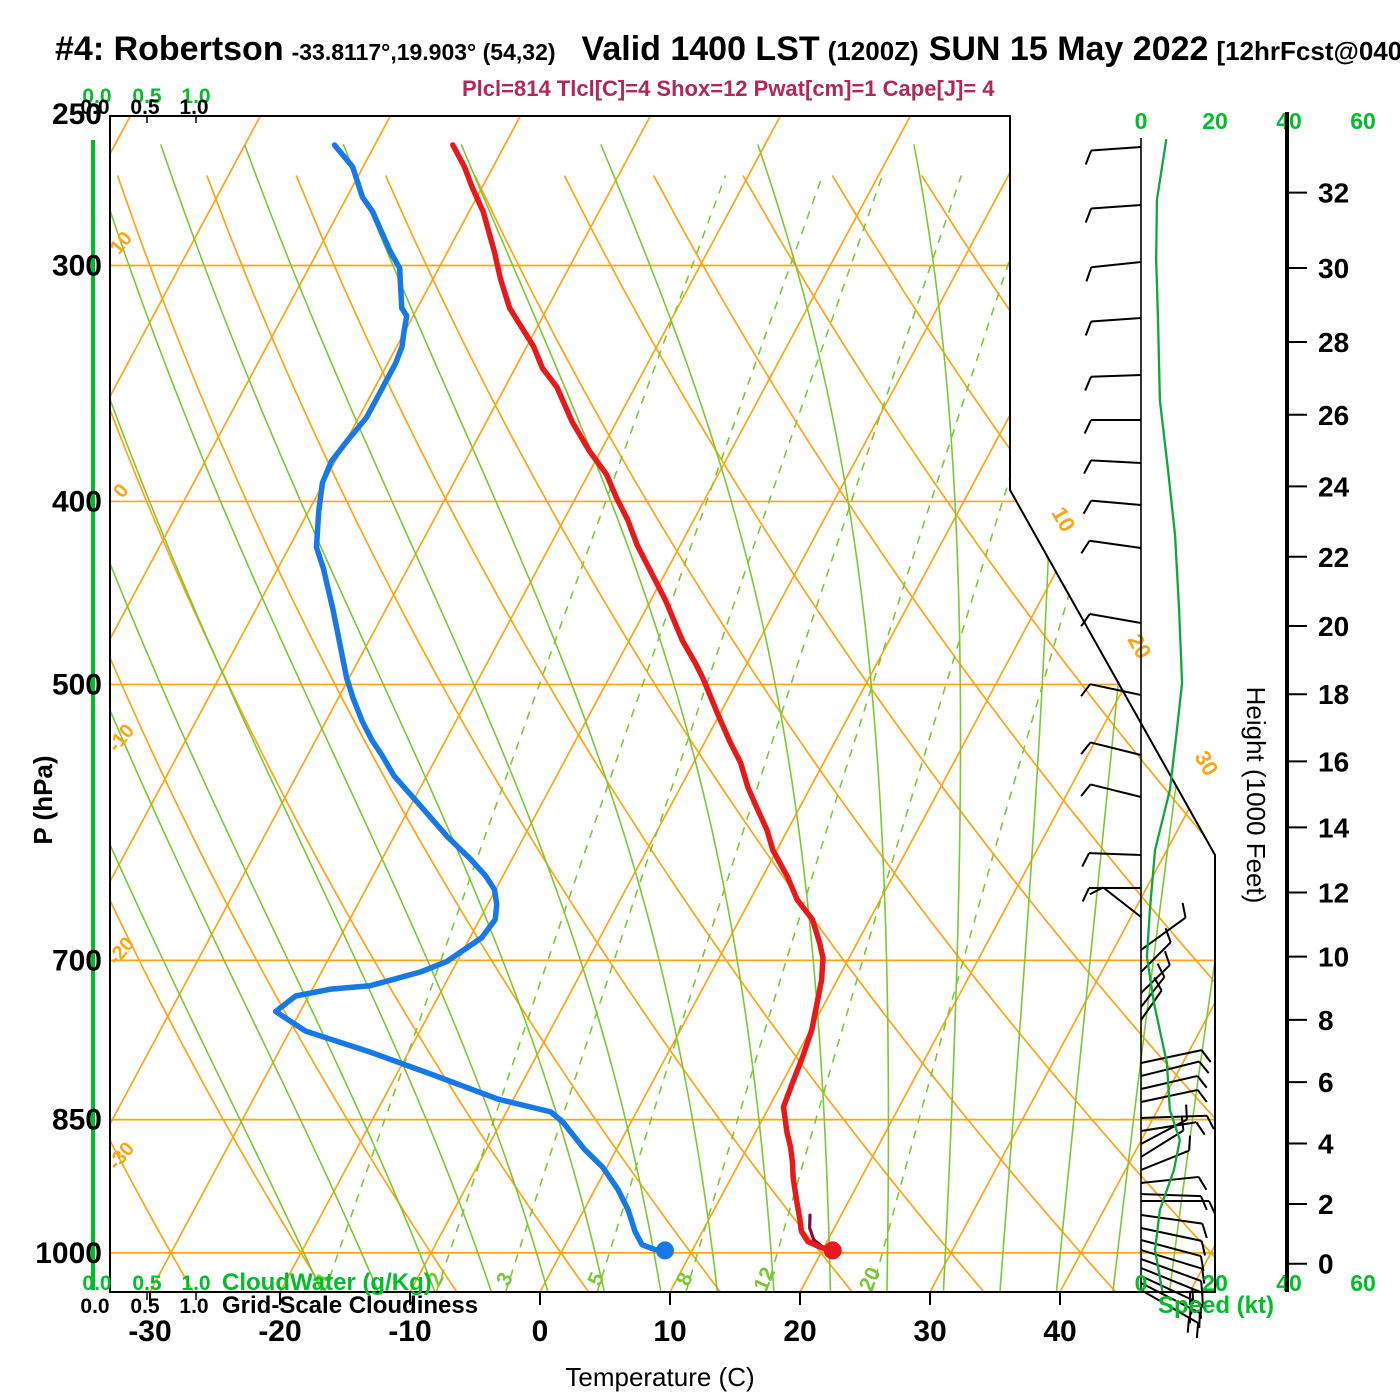 This screenshot has height=1400, width=1400. What do you see at coordinates (147, 1283) in the screenshot?
I see `cloudwater-scale-bottom: 0.5` at bounding box center [147, 1283].